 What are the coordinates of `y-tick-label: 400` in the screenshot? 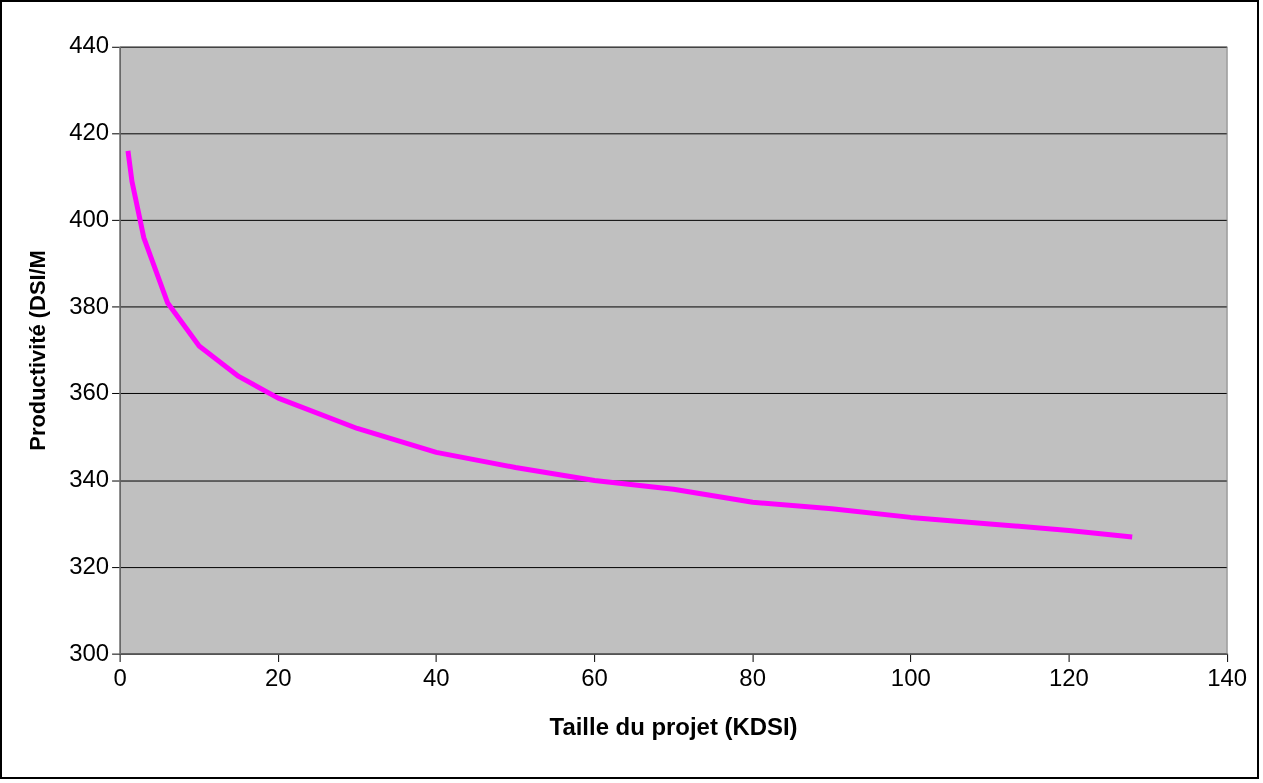 It's located at (89, 218).